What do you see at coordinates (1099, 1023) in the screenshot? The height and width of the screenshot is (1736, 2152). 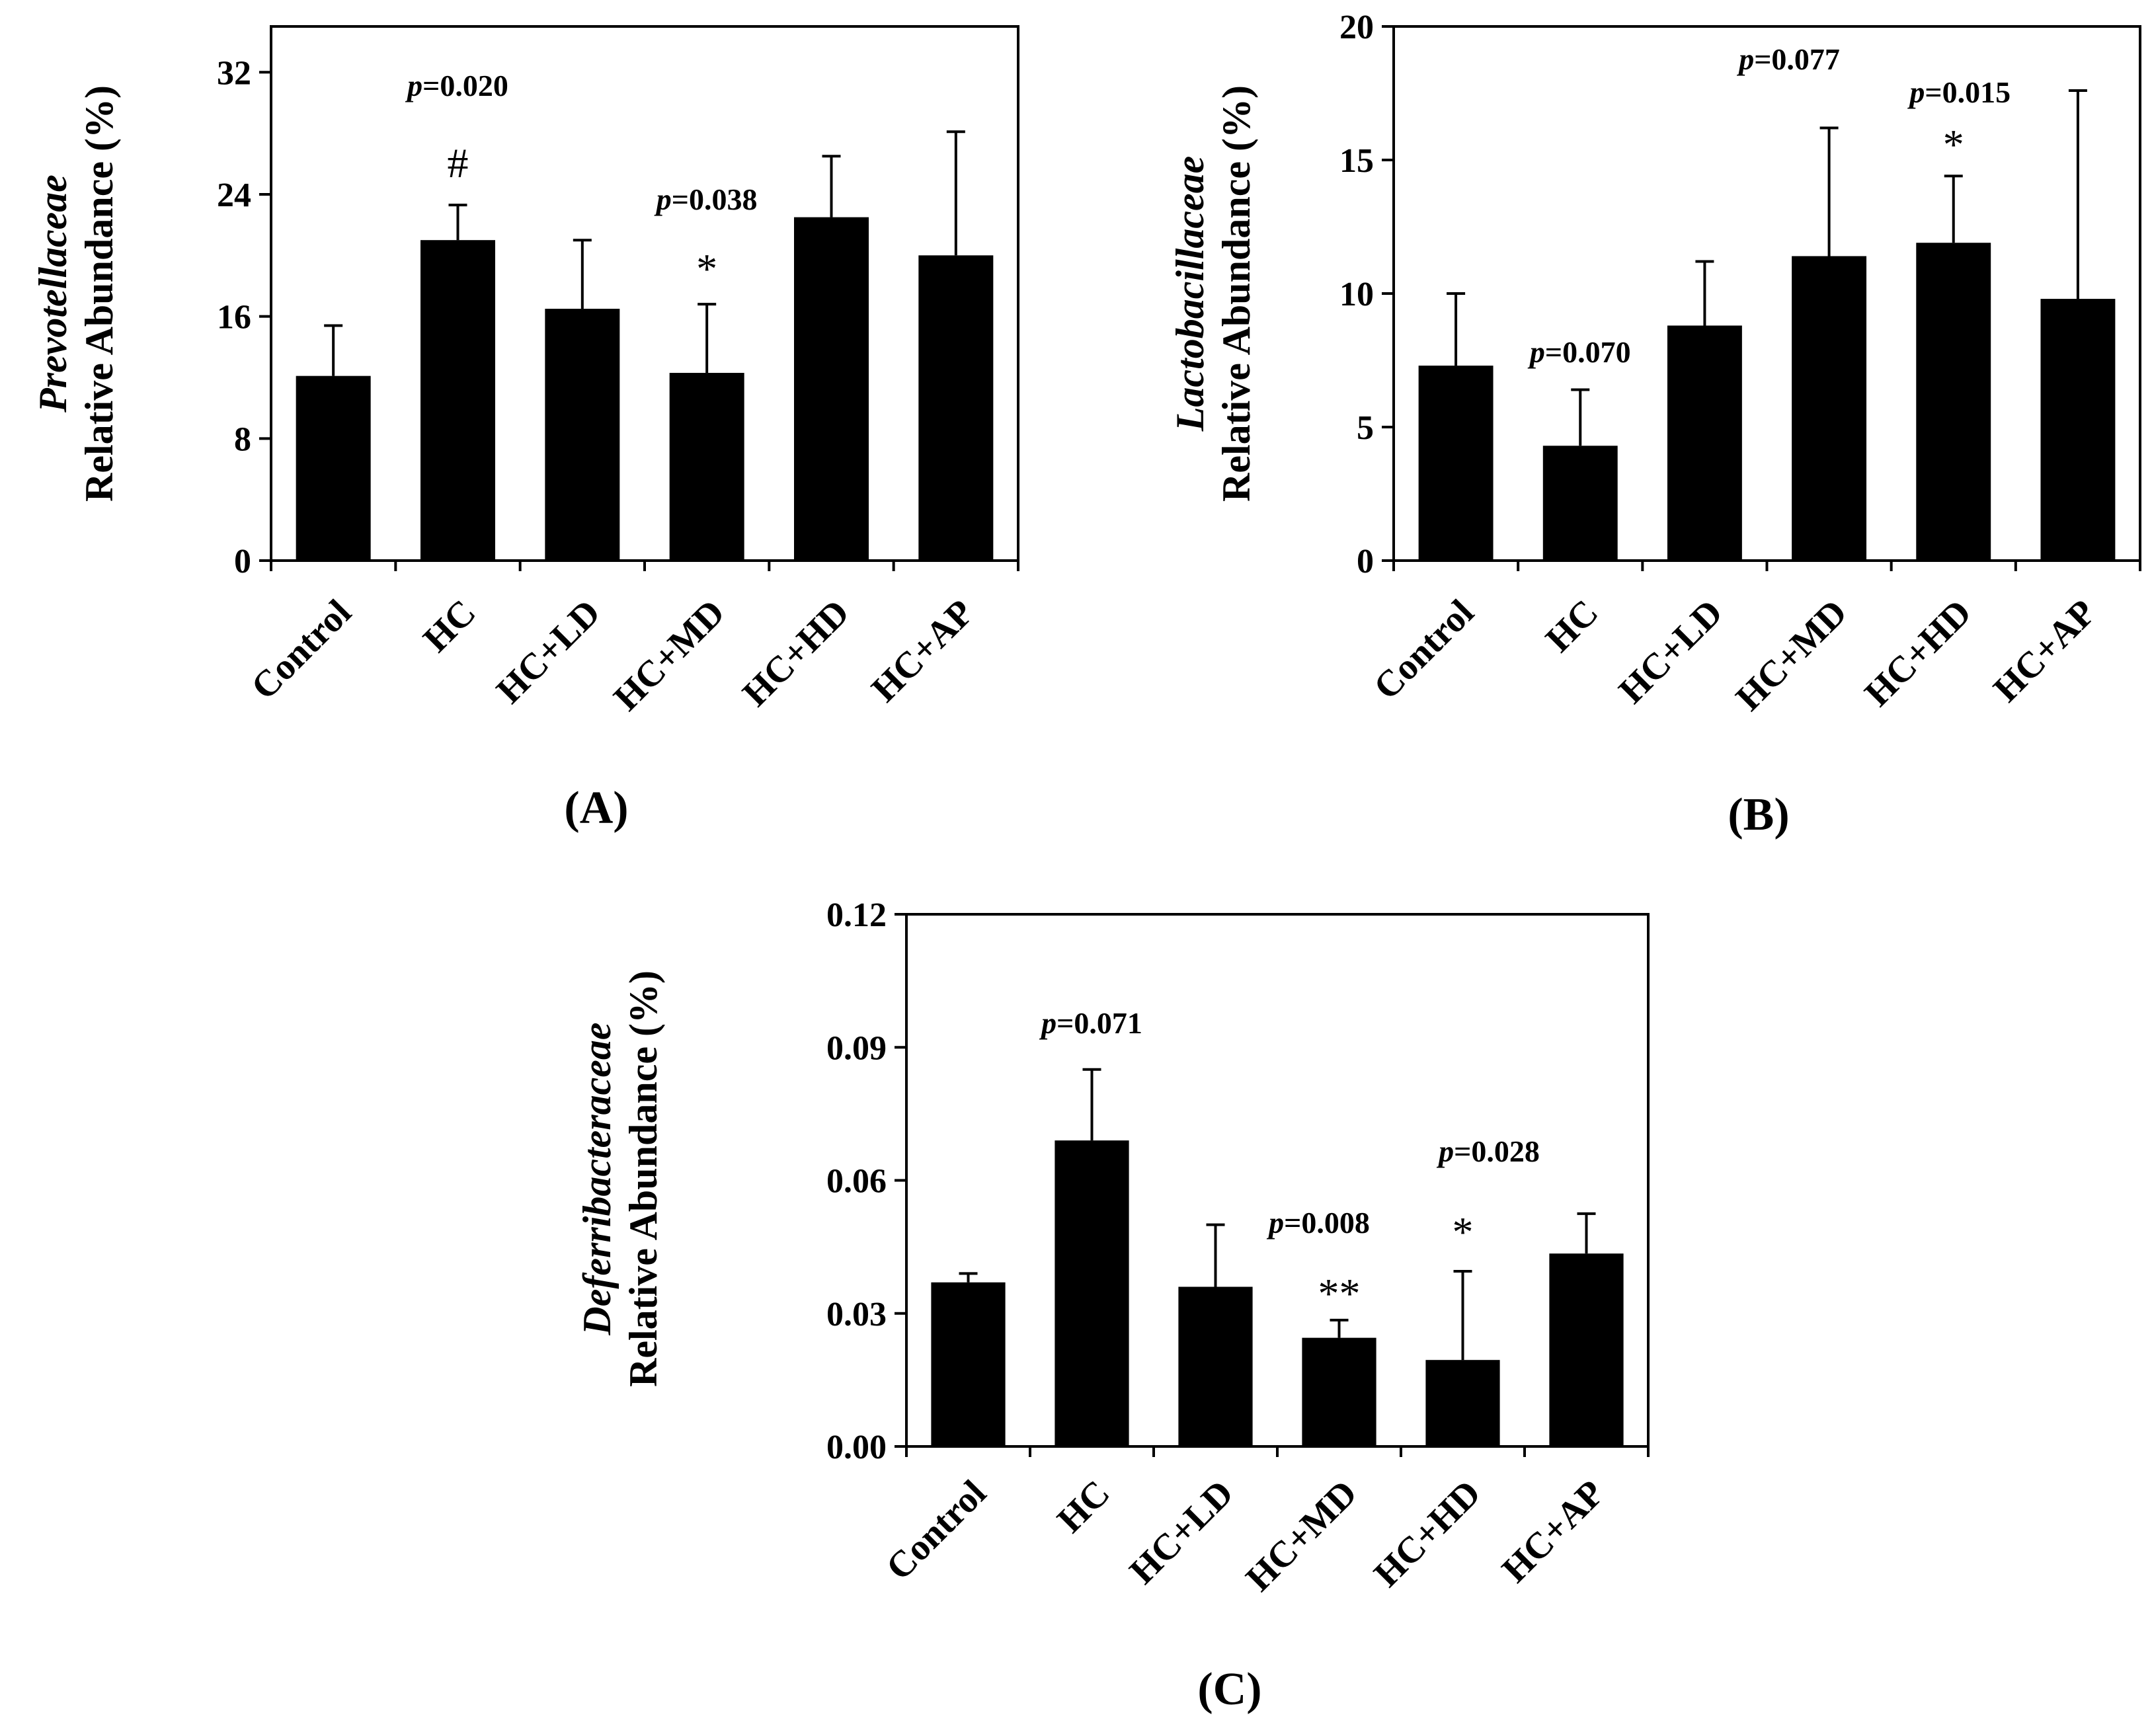 I see `p-number: =0.071` at bounding box center [1099, 1023].